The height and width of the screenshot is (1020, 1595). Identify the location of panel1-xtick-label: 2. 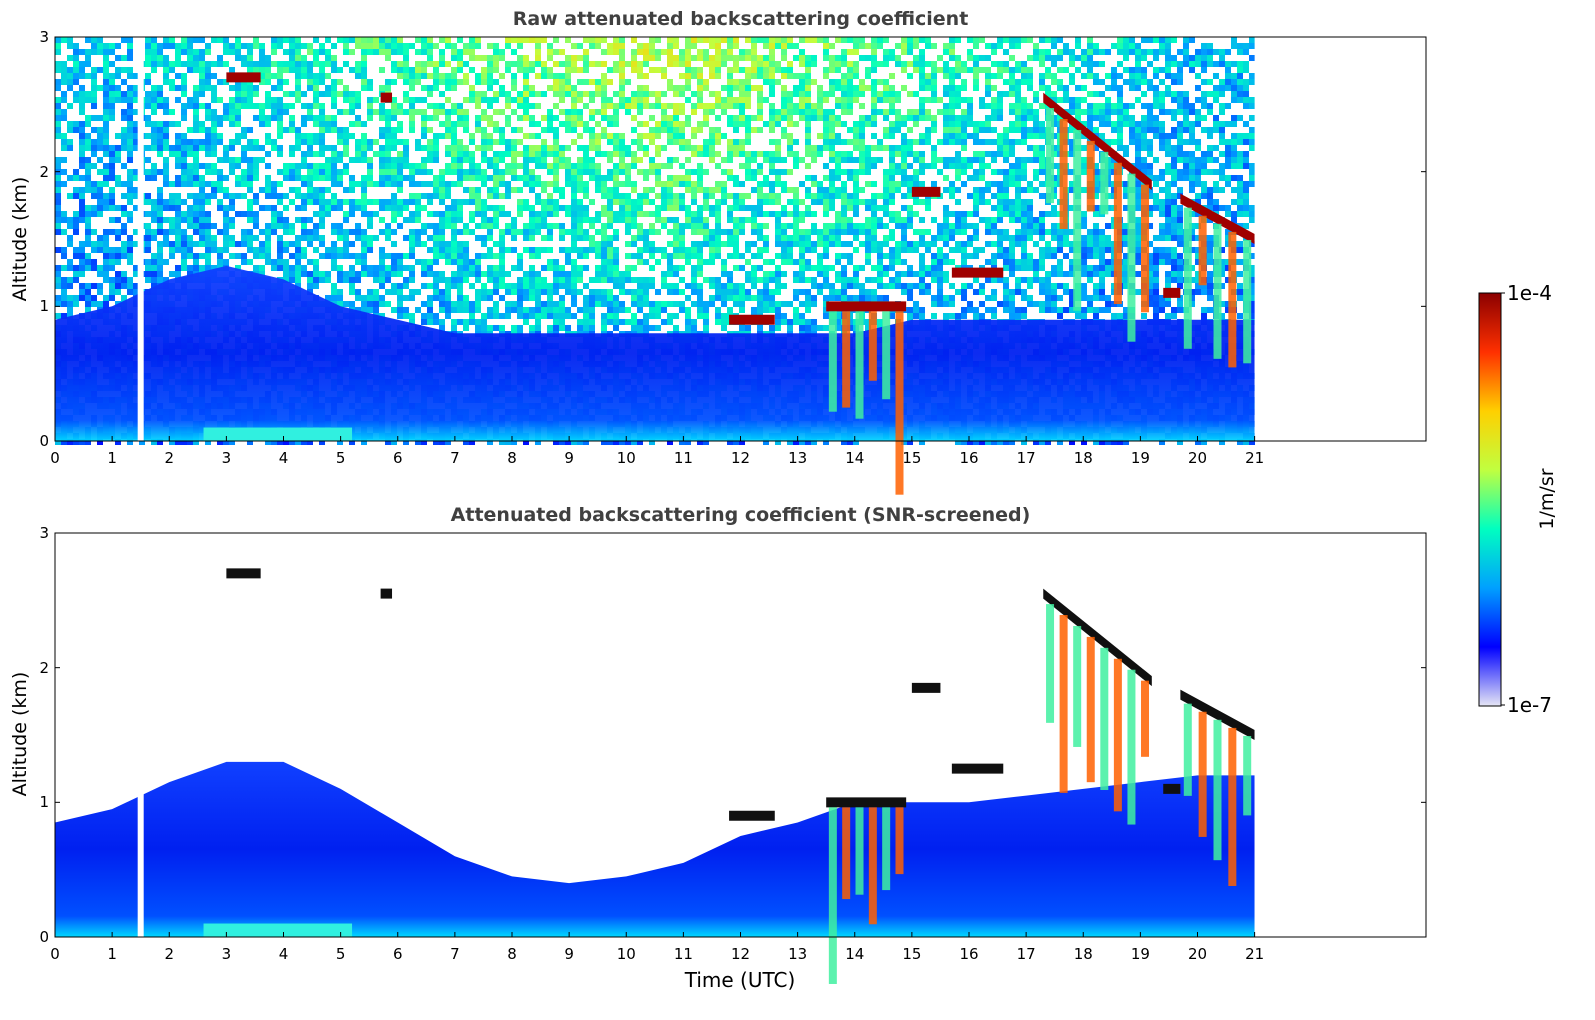
(169, 458).